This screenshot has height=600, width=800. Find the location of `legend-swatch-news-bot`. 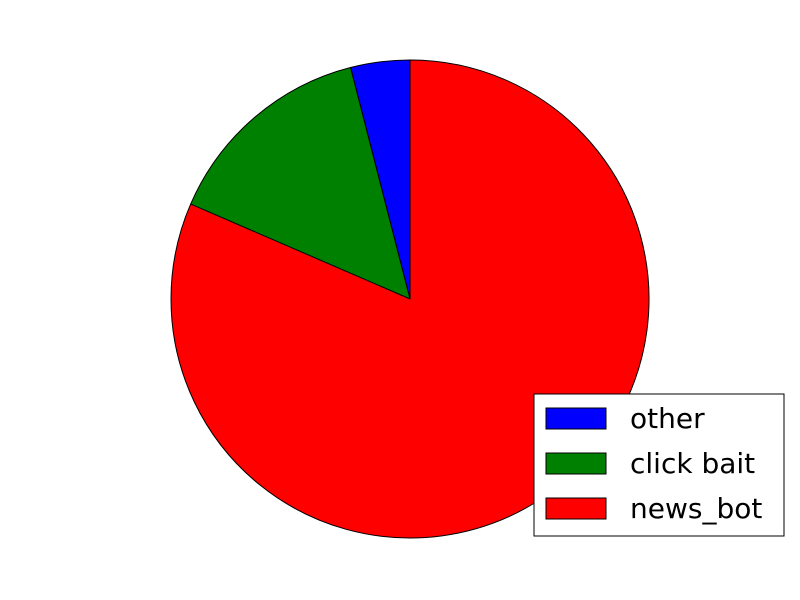

legend-swatch-news-bot is located at coordinates (576, 508).